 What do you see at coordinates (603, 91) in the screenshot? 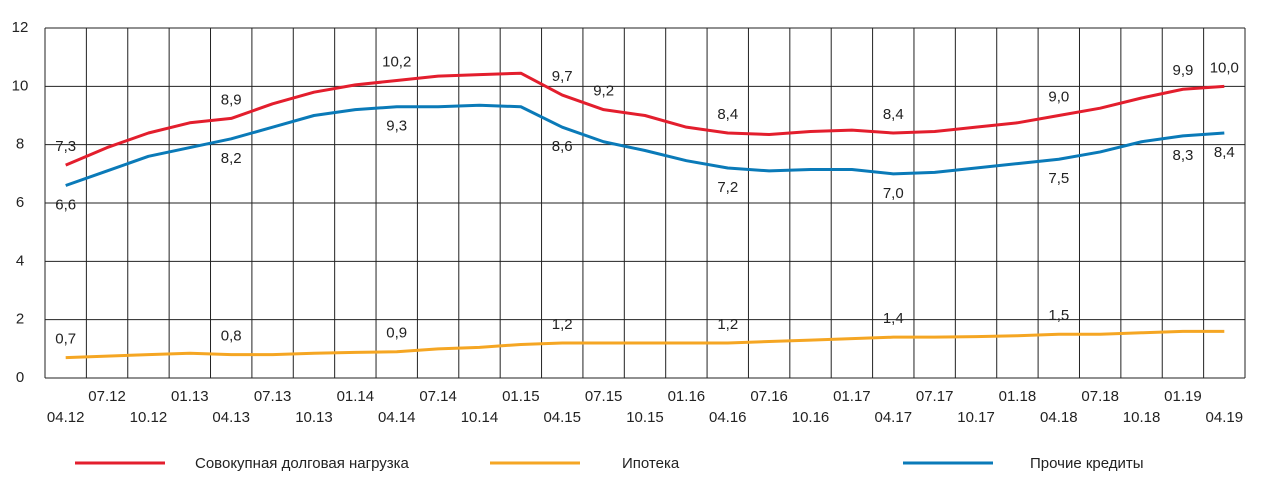
I see `data-label: 9,2` at bounding box center [603, 91].